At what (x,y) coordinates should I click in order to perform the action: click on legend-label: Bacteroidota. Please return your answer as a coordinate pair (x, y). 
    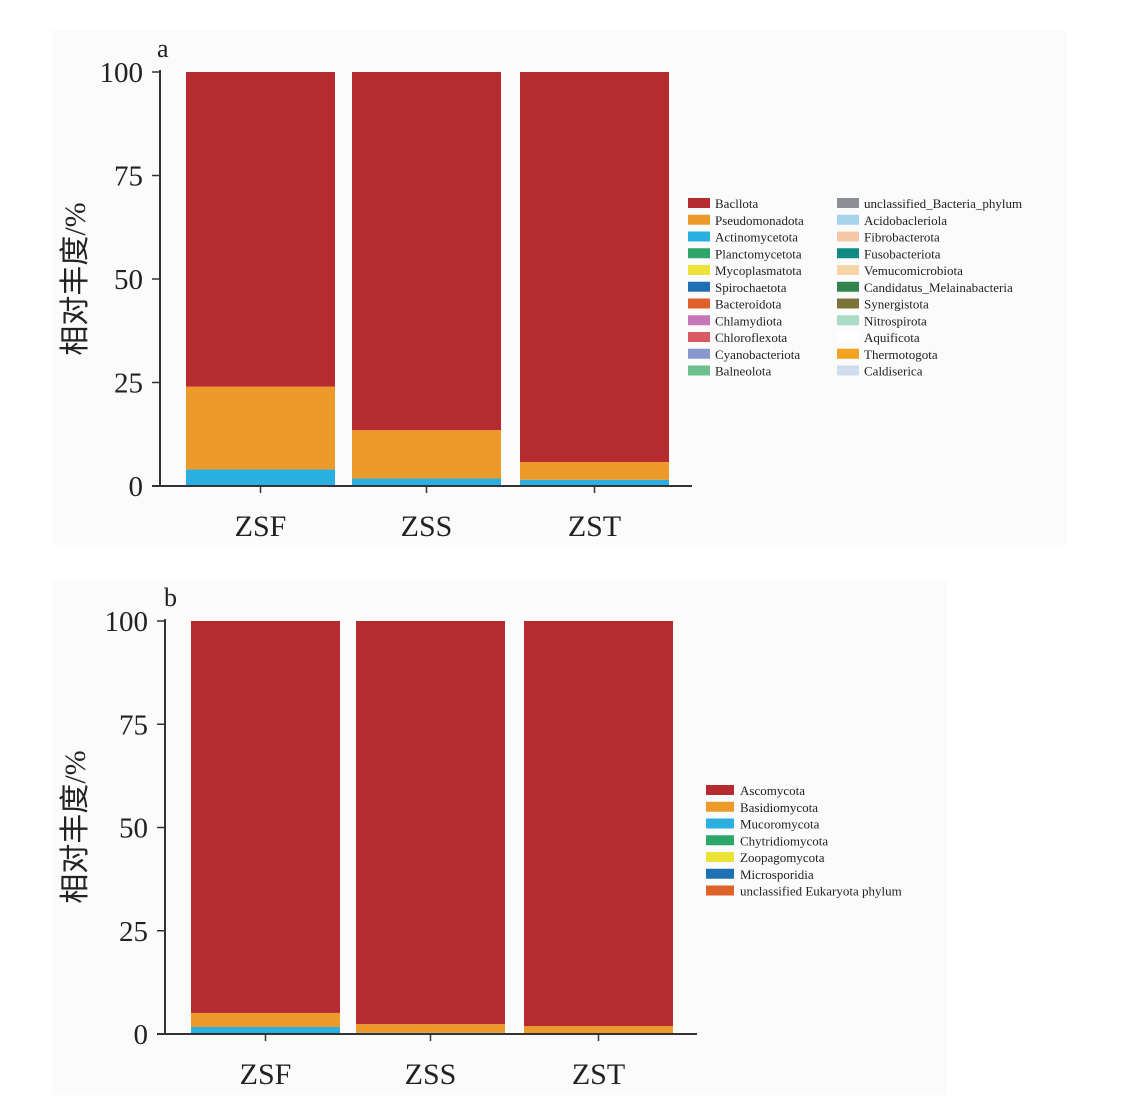
    Looking at the image, I should click on (748, 304).